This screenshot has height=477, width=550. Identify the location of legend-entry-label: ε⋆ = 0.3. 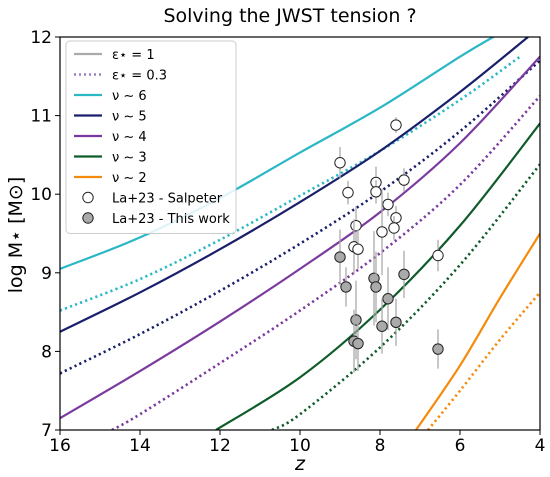
(139, 76).